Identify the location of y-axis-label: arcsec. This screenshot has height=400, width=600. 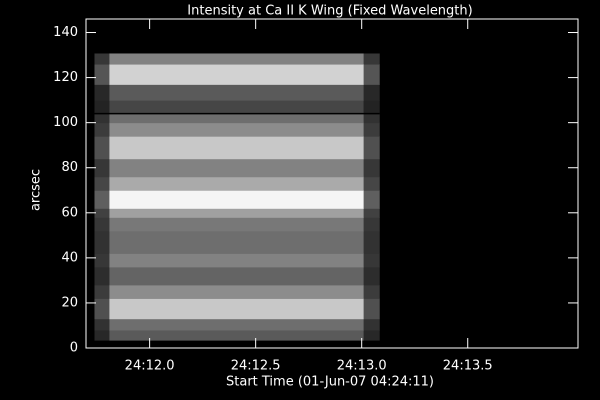
(36, 190).